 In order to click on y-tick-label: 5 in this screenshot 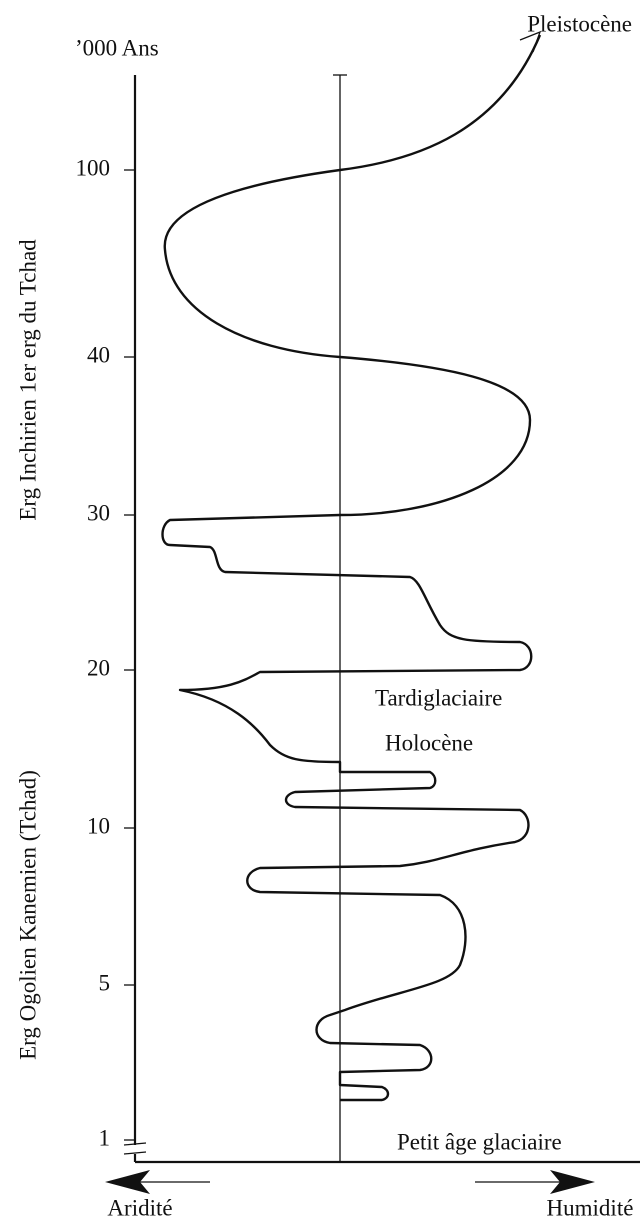, I will do `click(105, 982)`.